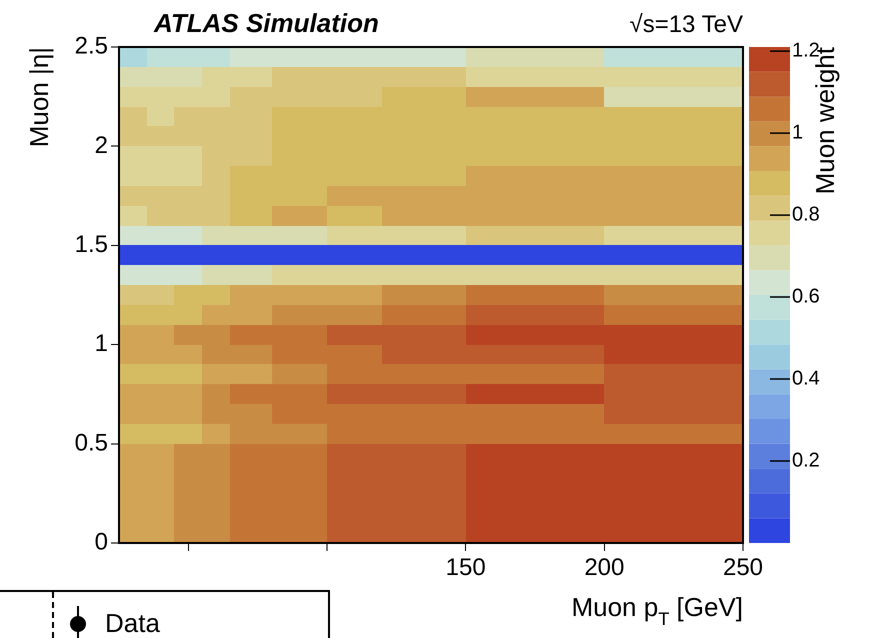 This screenshot has width=879, height=638. What do you see at coordinates (806, 461) in the screenshot?
I see `color-bar-label: 0.2` at bounding box center [806, 461].